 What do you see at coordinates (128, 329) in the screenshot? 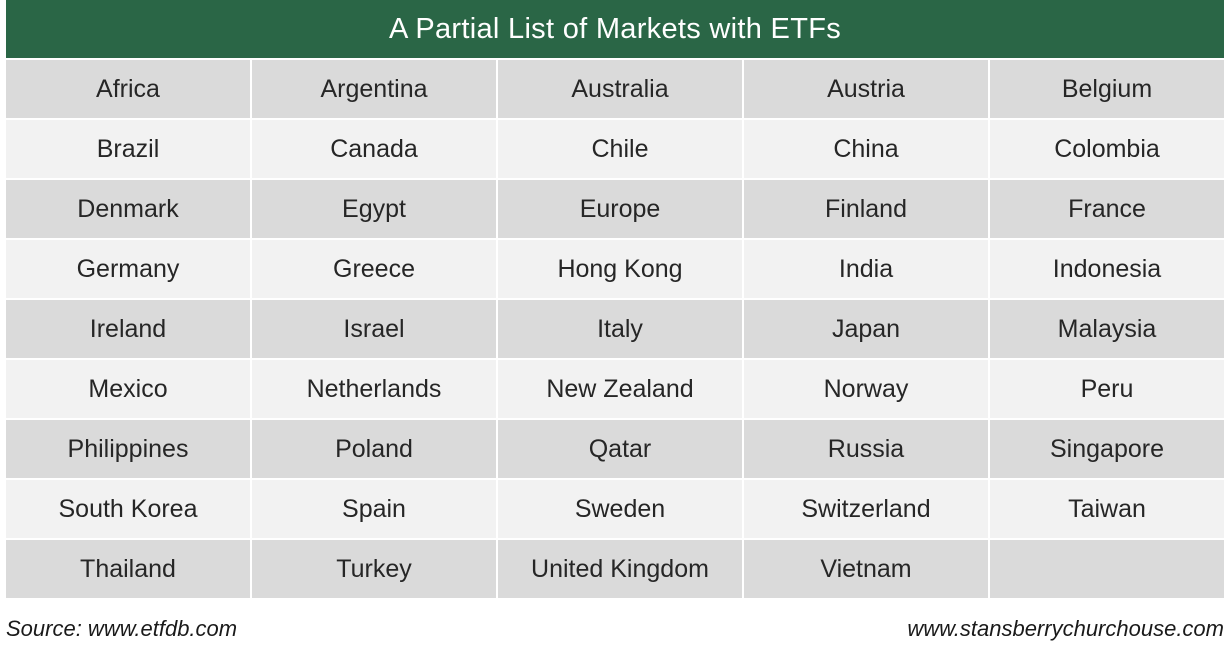
I see `table-cell: Ireland` at bounding box center [128, 329].